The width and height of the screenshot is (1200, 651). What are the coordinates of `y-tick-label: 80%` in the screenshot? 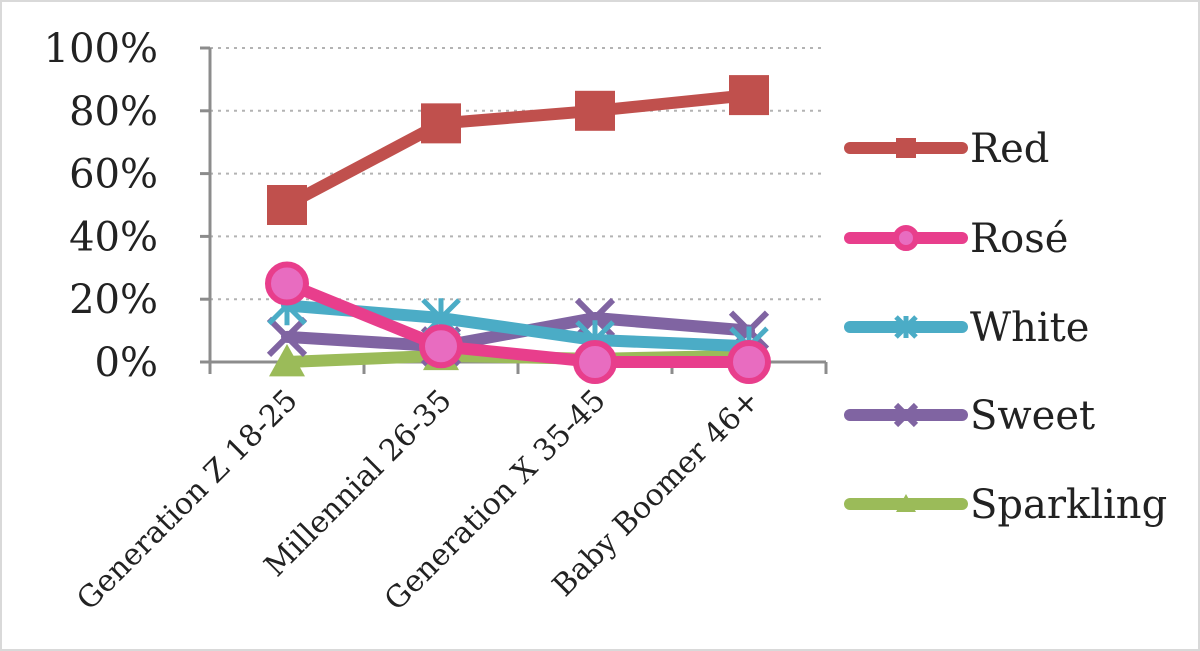 It's located at (113, 112).